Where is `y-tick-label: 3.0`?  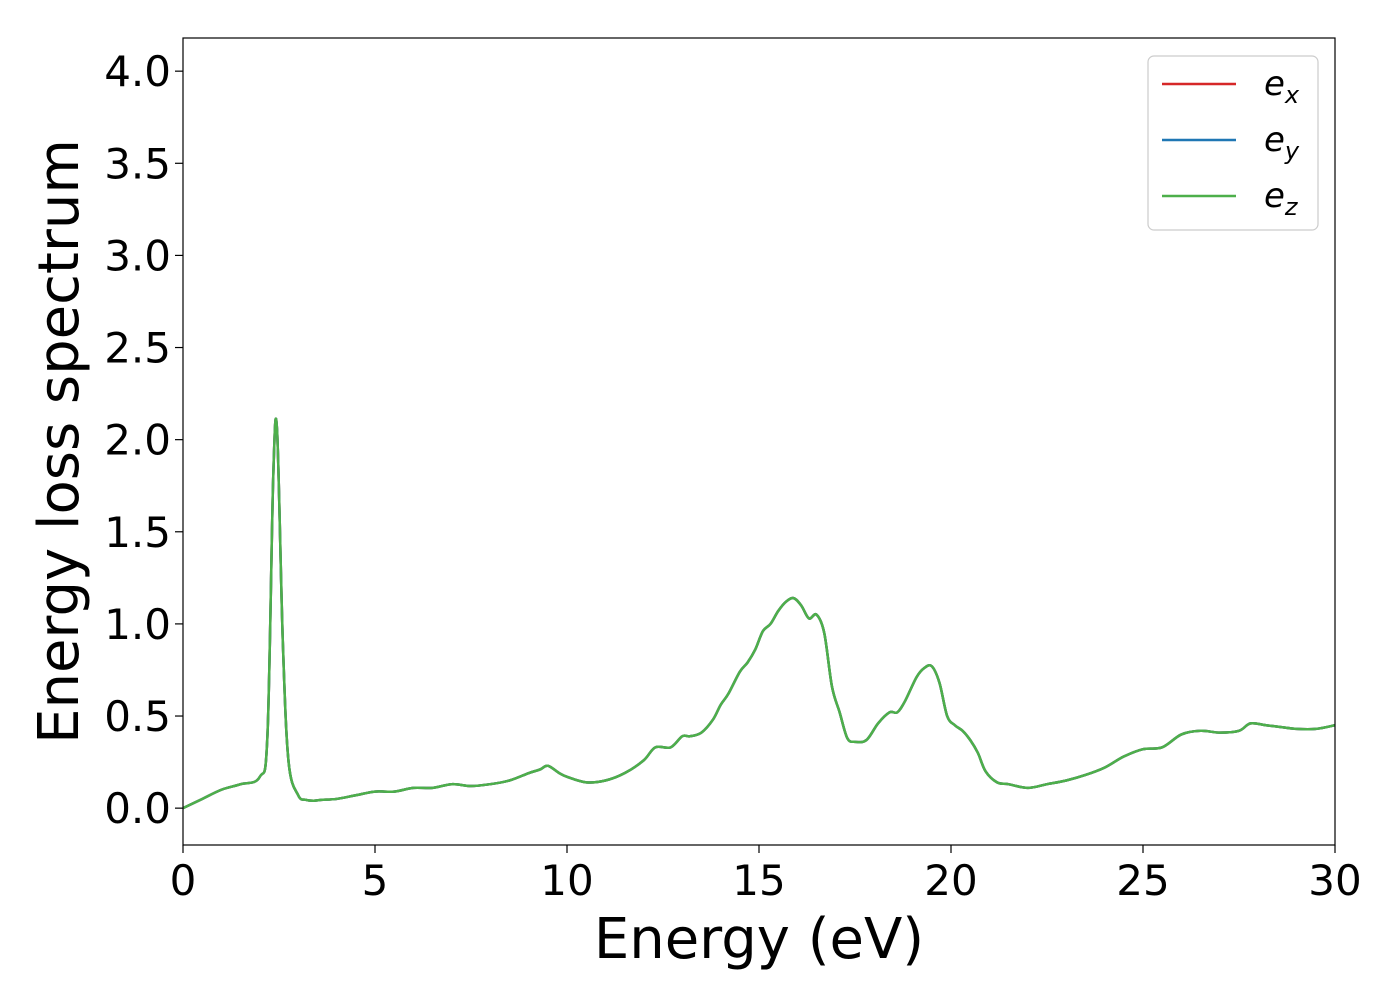 y-tick-label: 3.0 is located at coordinates (137, 255).